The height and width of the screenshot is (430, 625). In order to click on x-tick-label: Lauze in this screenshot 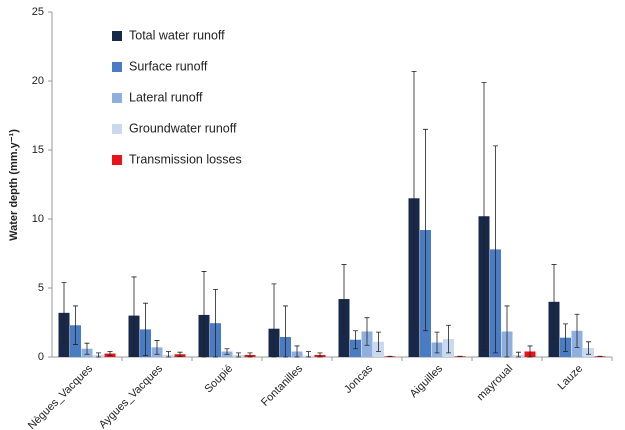, I will do `click(570, 378)`.